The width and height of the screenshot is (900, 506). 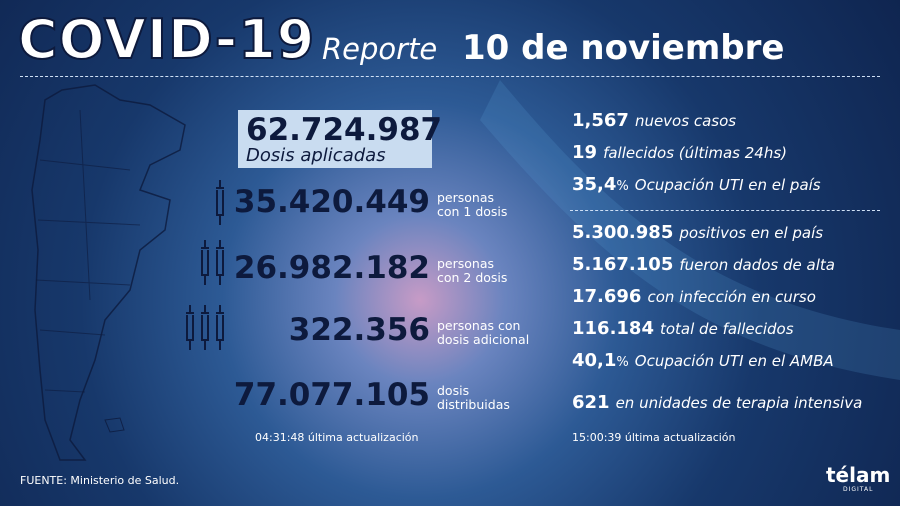 What do you see at coordinates (473, 404) in the screenshot?
I see `dose-label: distribuidas` at bounding box center [473, 404].